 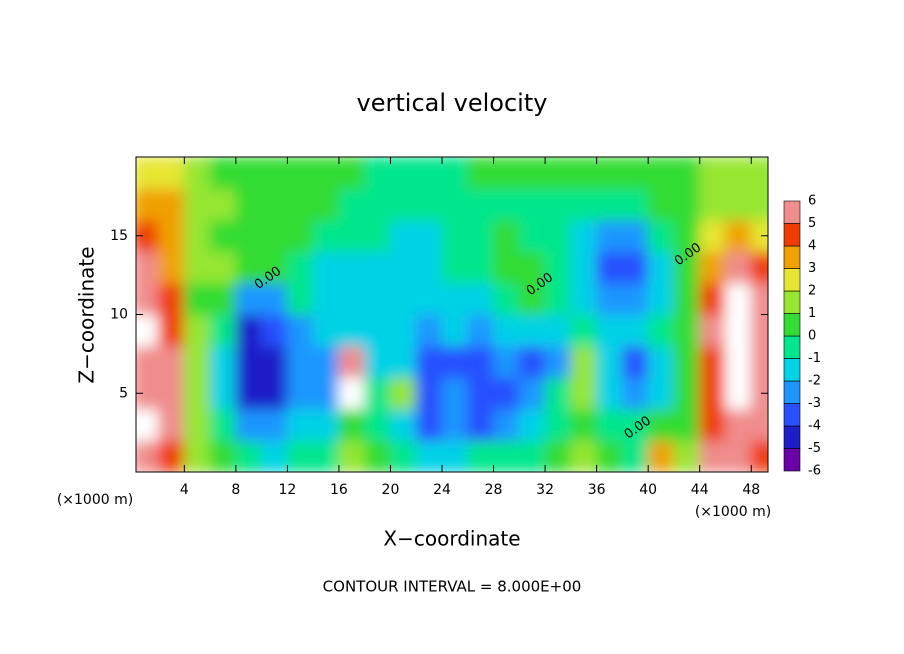 I want to click on x-tick-label: 36, so click(x=597, y=490).